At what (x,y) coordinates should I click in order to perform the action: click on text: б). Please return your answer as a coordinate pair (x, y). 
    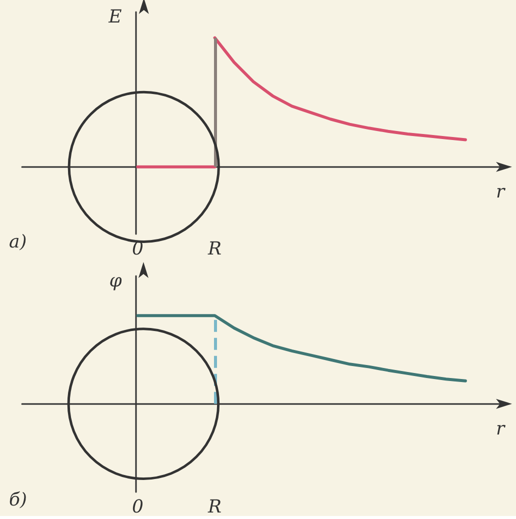
    Looking at the image, I should click on (18, 500).